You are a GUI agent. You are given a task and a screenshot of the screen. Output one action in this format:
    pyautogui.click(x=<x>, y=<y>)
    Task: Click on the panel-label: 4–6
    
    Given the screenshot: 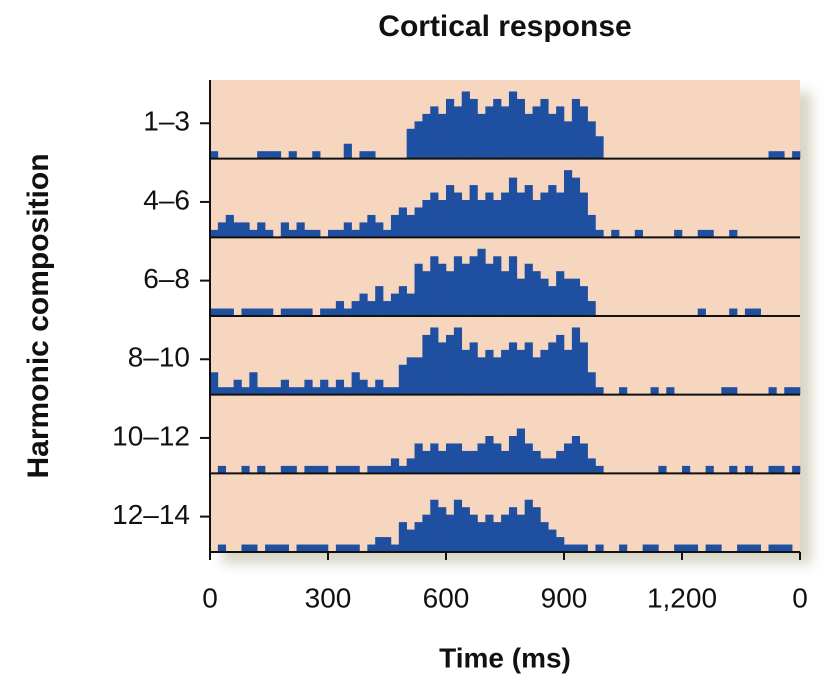 What is the action you would take?
    pyautogui.click(x=166, y=199)
    